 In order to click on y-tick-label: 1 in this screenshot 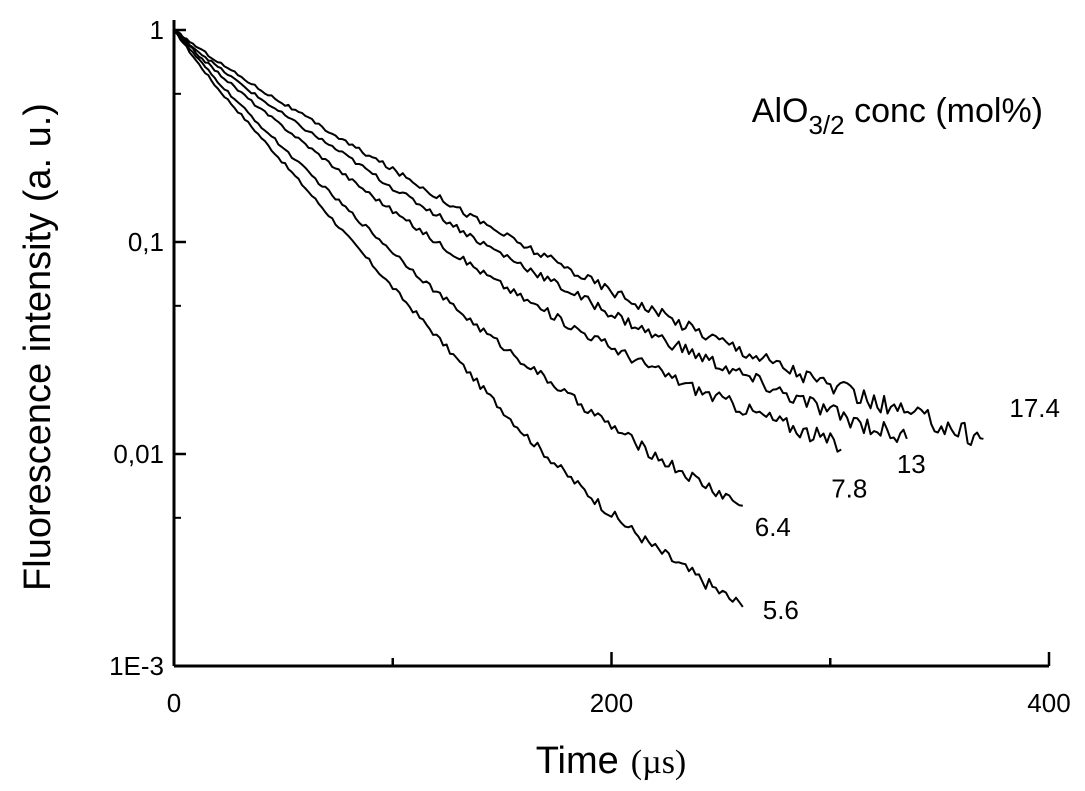, I will do `click(157, 30)`.